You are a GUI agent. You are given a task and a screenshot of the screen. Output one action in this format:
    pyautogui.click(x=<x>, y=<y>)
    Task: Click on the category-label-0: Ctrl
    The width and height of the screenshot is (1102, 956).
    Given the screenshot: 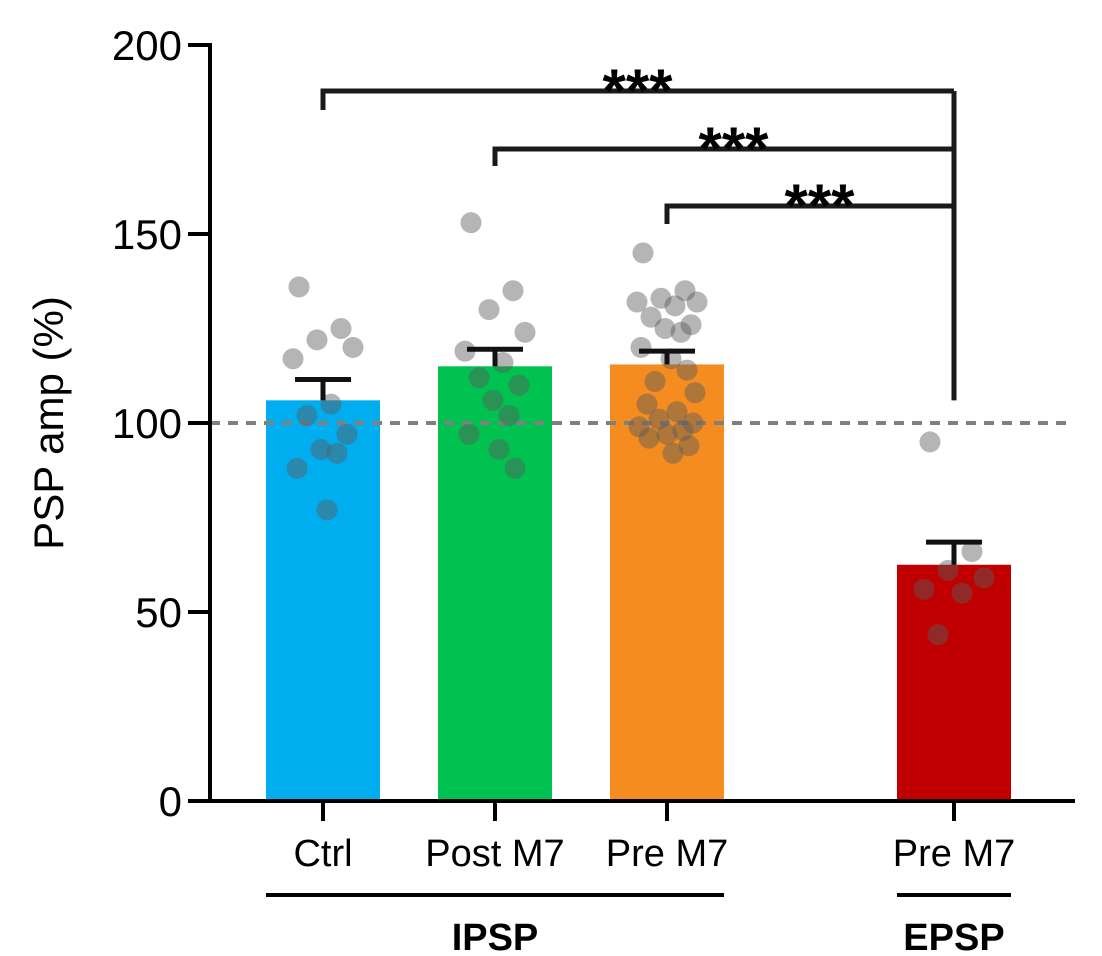 What is the action you would take?
    pyautogui.click(x=322, y=854)
    